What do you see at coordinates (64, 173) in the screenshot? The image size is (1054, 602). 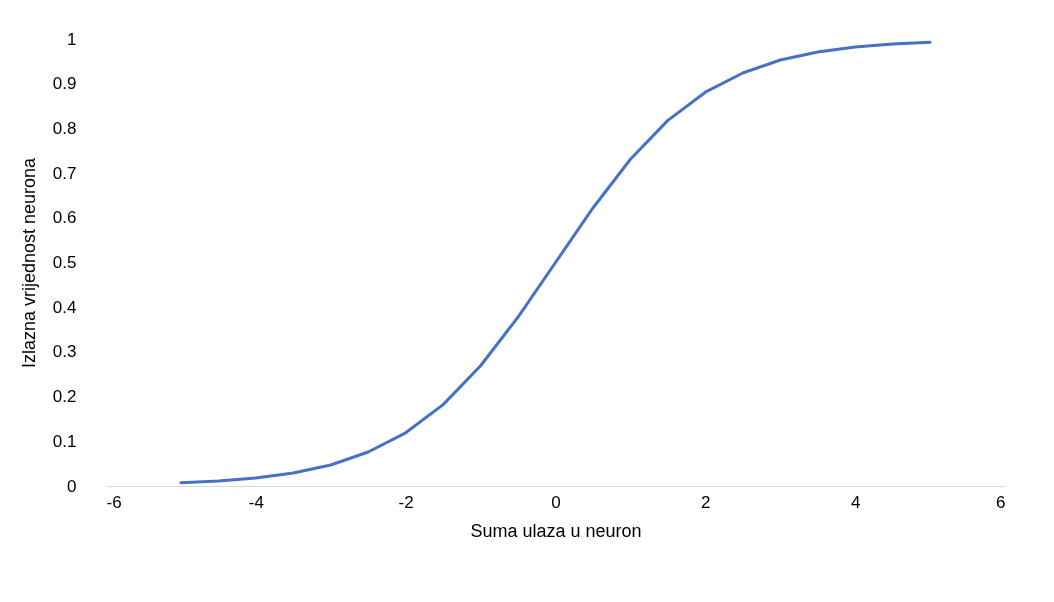 I see `y-tick-label: 0.7` at bounding box center [64, 173].